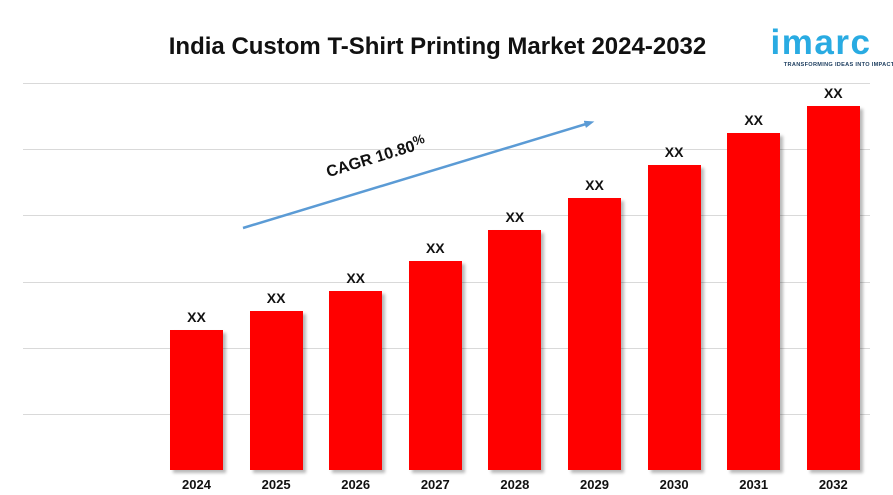 This screenshot has height=495, width=893. Describe the element at coordinates (674, 152) in the screenshot. I see `value-label-2030: XX` at that location.